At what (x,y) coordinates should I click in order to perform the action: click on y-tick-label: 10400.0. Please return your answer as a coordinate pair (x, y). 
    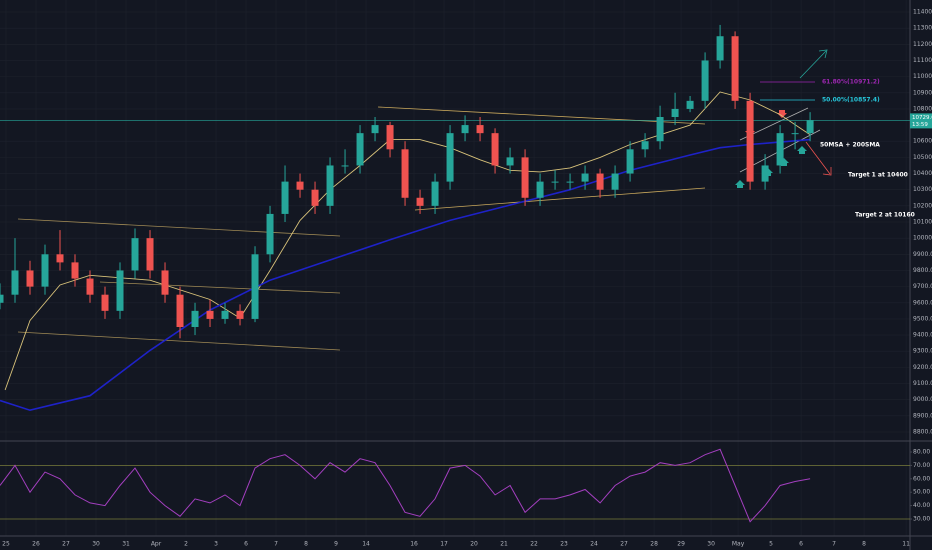
    Looking at the image, I should click on (922, 173).